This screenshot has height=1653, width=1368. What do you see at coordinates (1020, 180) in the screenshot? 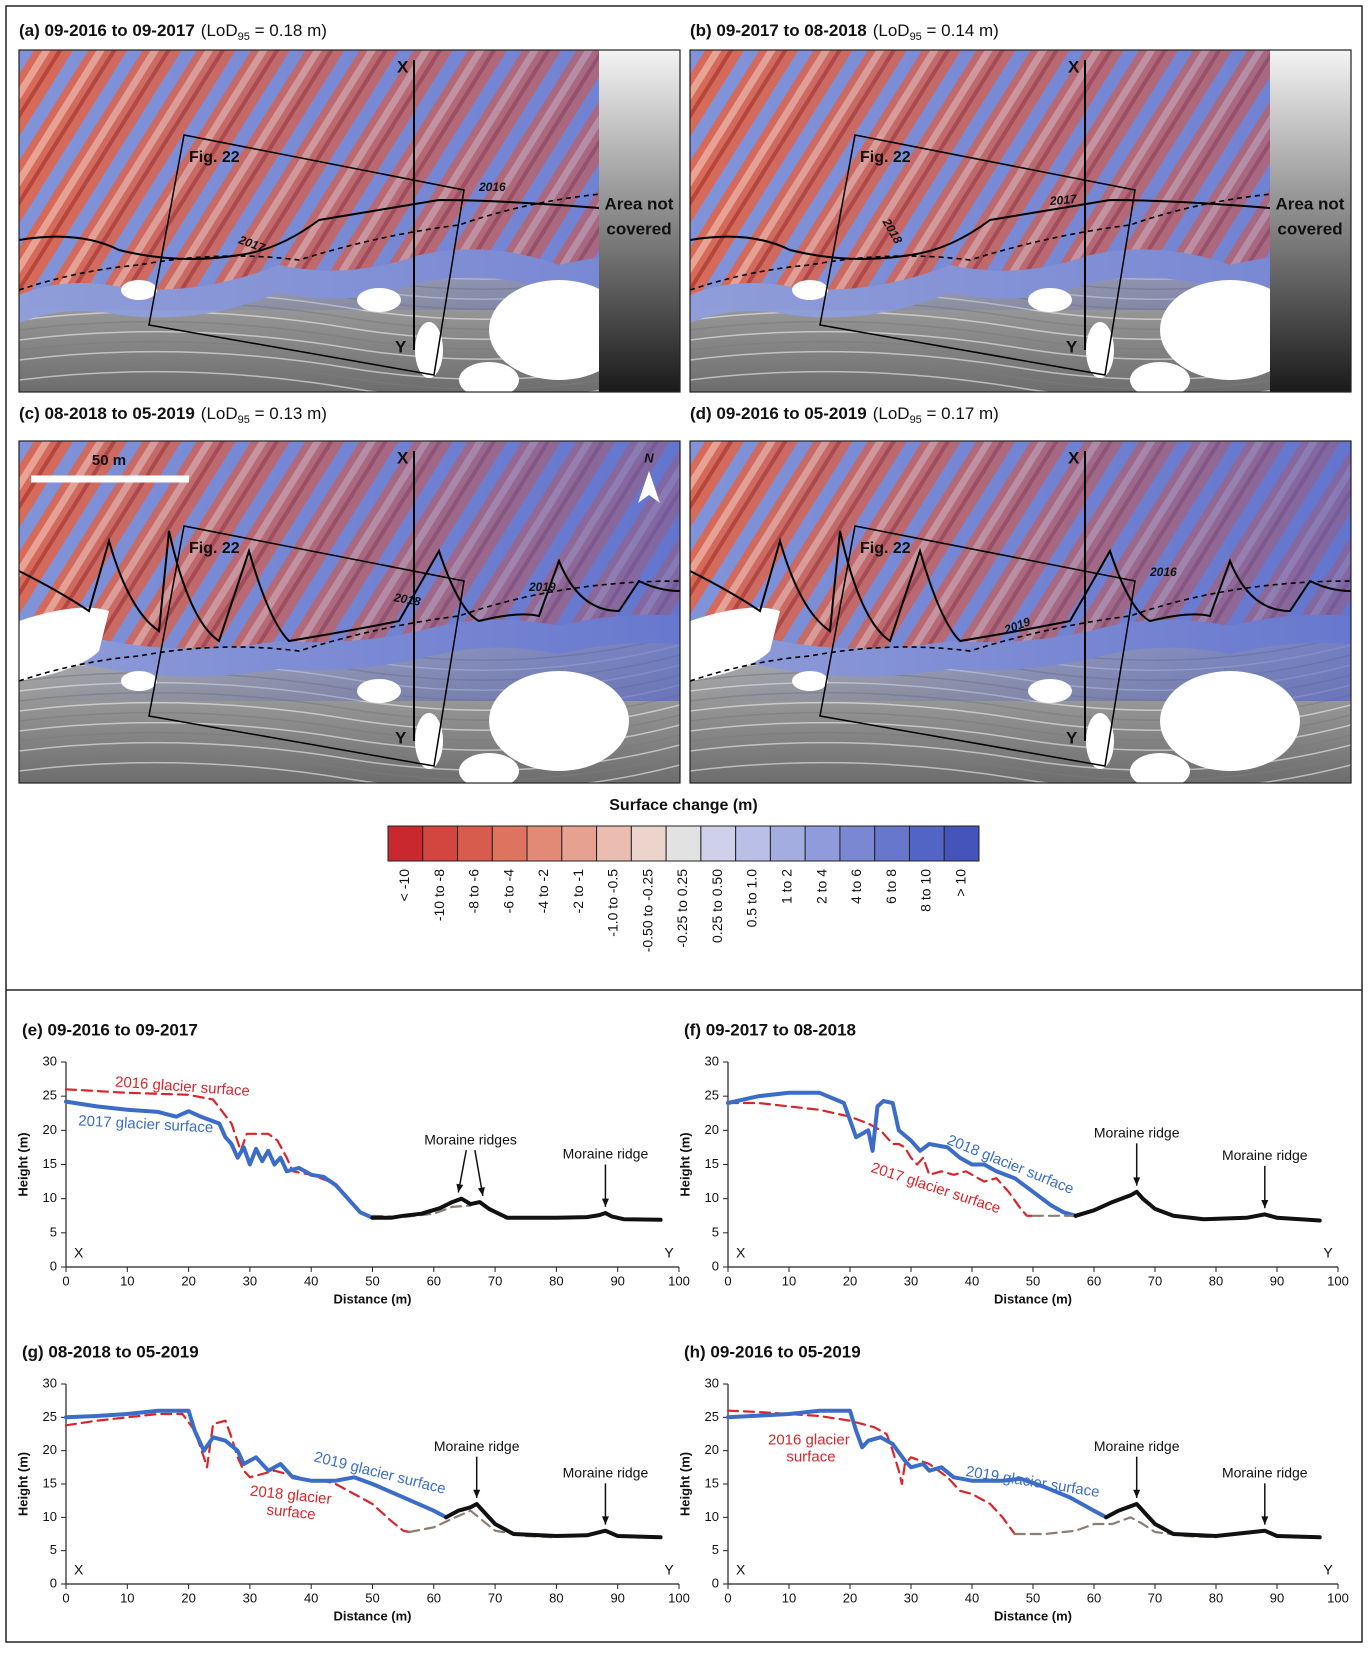
I see `change-blue-east` at bounding box center [1020, 180].